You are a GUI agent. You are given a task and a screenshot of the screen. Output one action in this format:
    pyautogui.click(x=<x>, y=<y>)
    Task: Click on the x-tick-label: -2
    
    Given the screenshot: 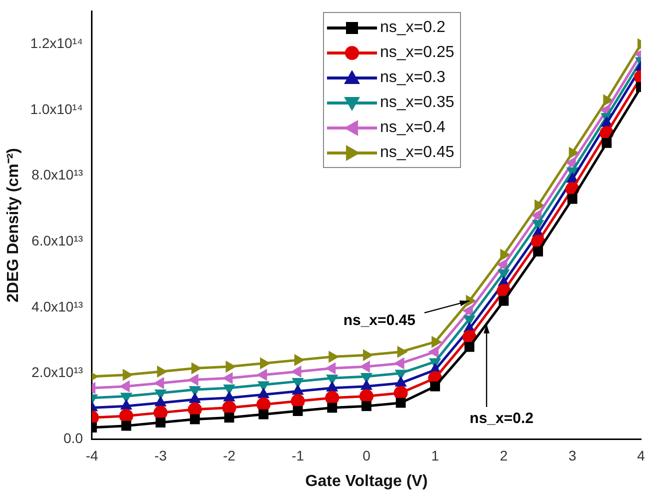 What is the action you would take?
    pyautogui.click(x=229, y=455)
    